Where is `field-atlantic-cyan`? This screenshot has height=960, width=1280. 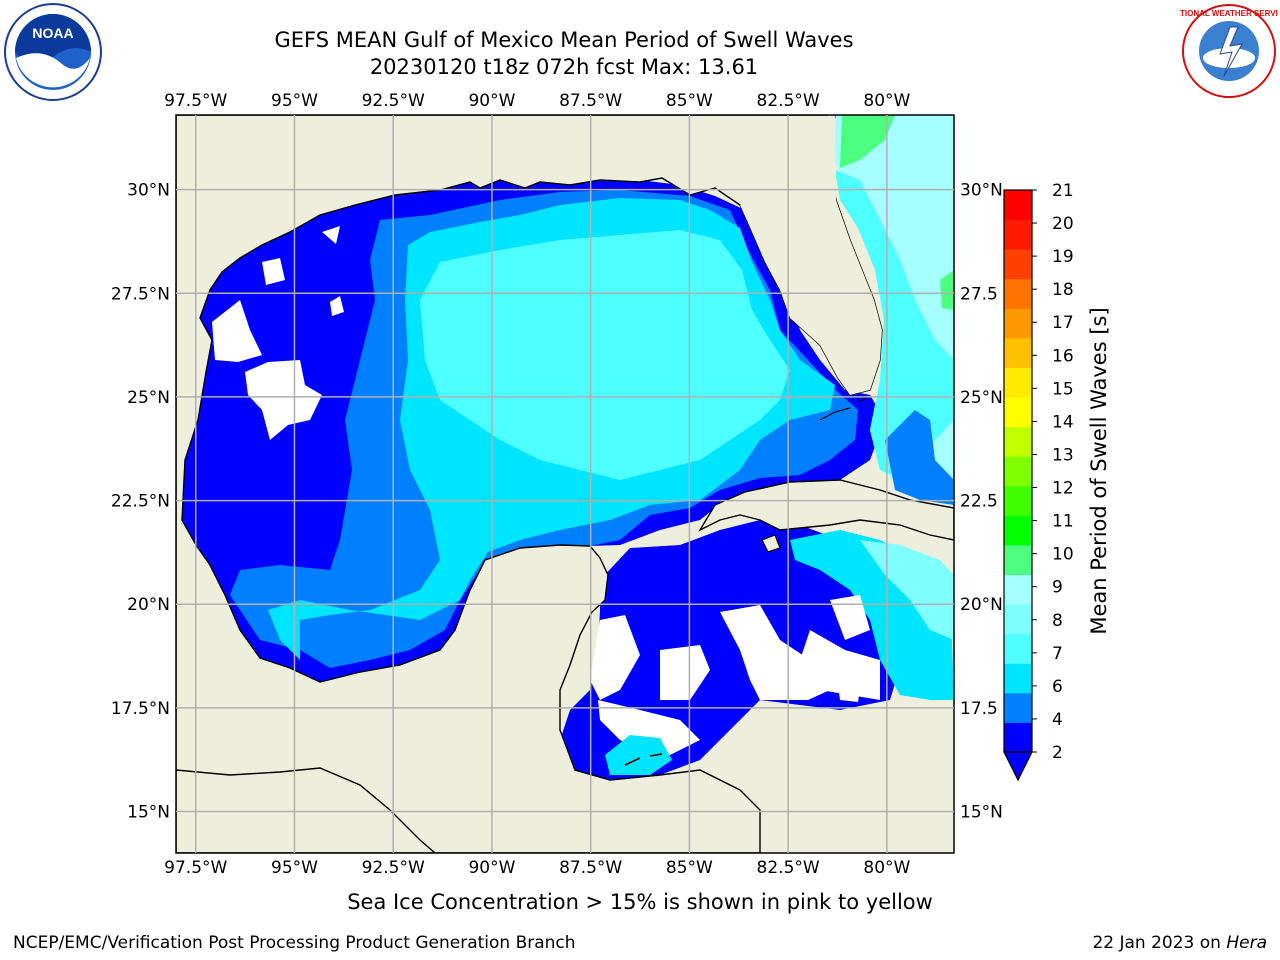 field-atlantic-cyan is located at coordinates (894, 325).